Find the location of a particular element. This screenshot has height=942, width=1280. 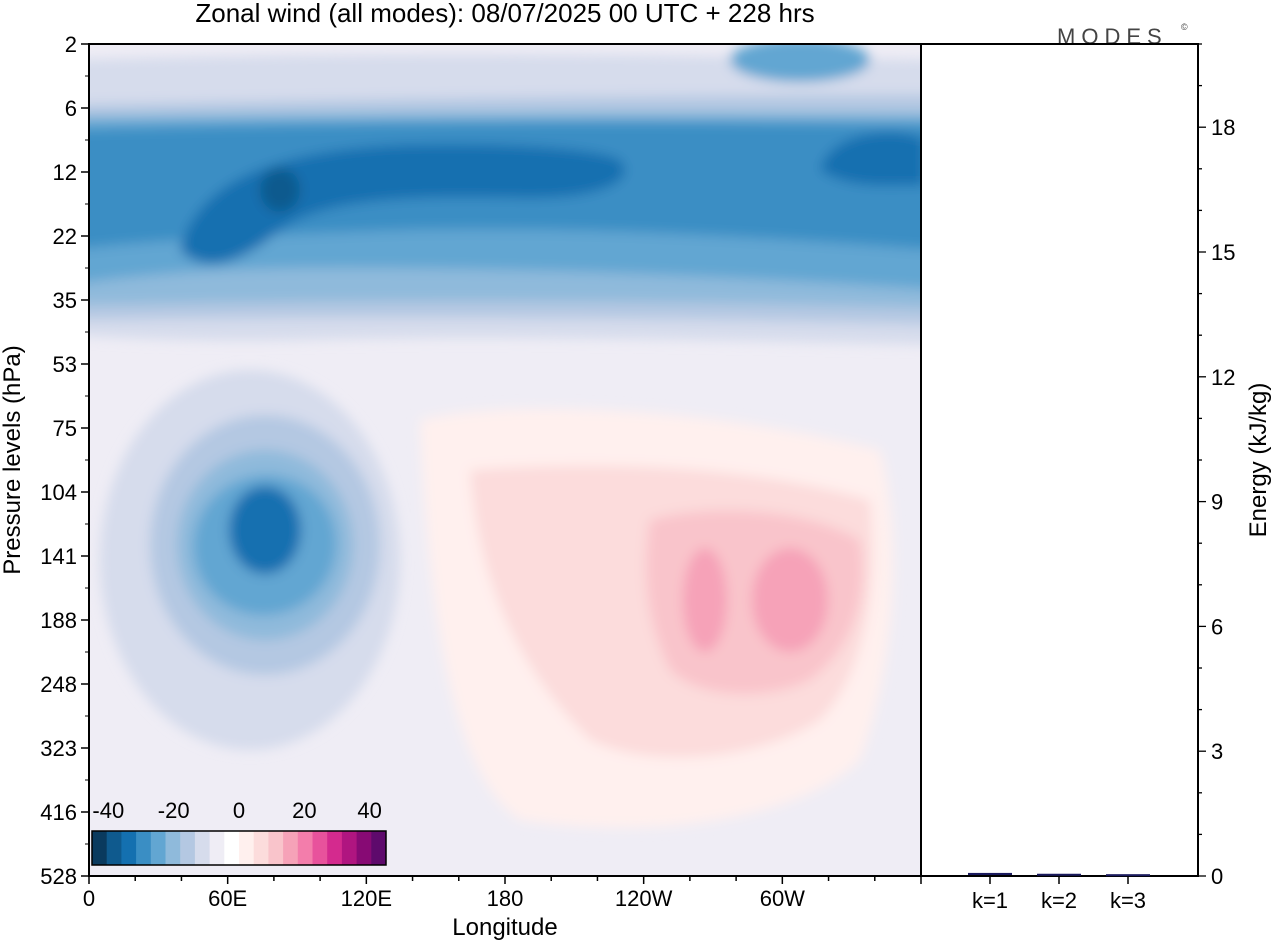

energy-tick-label: 15 is located at coordinates (1223, 252).